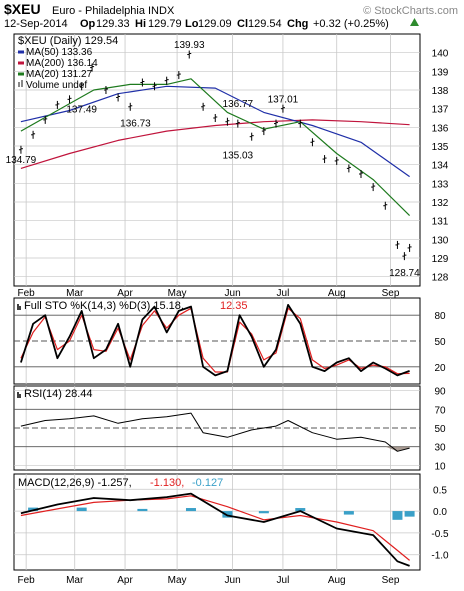  I want to click on up-triangle-icon, so click(414, 22).